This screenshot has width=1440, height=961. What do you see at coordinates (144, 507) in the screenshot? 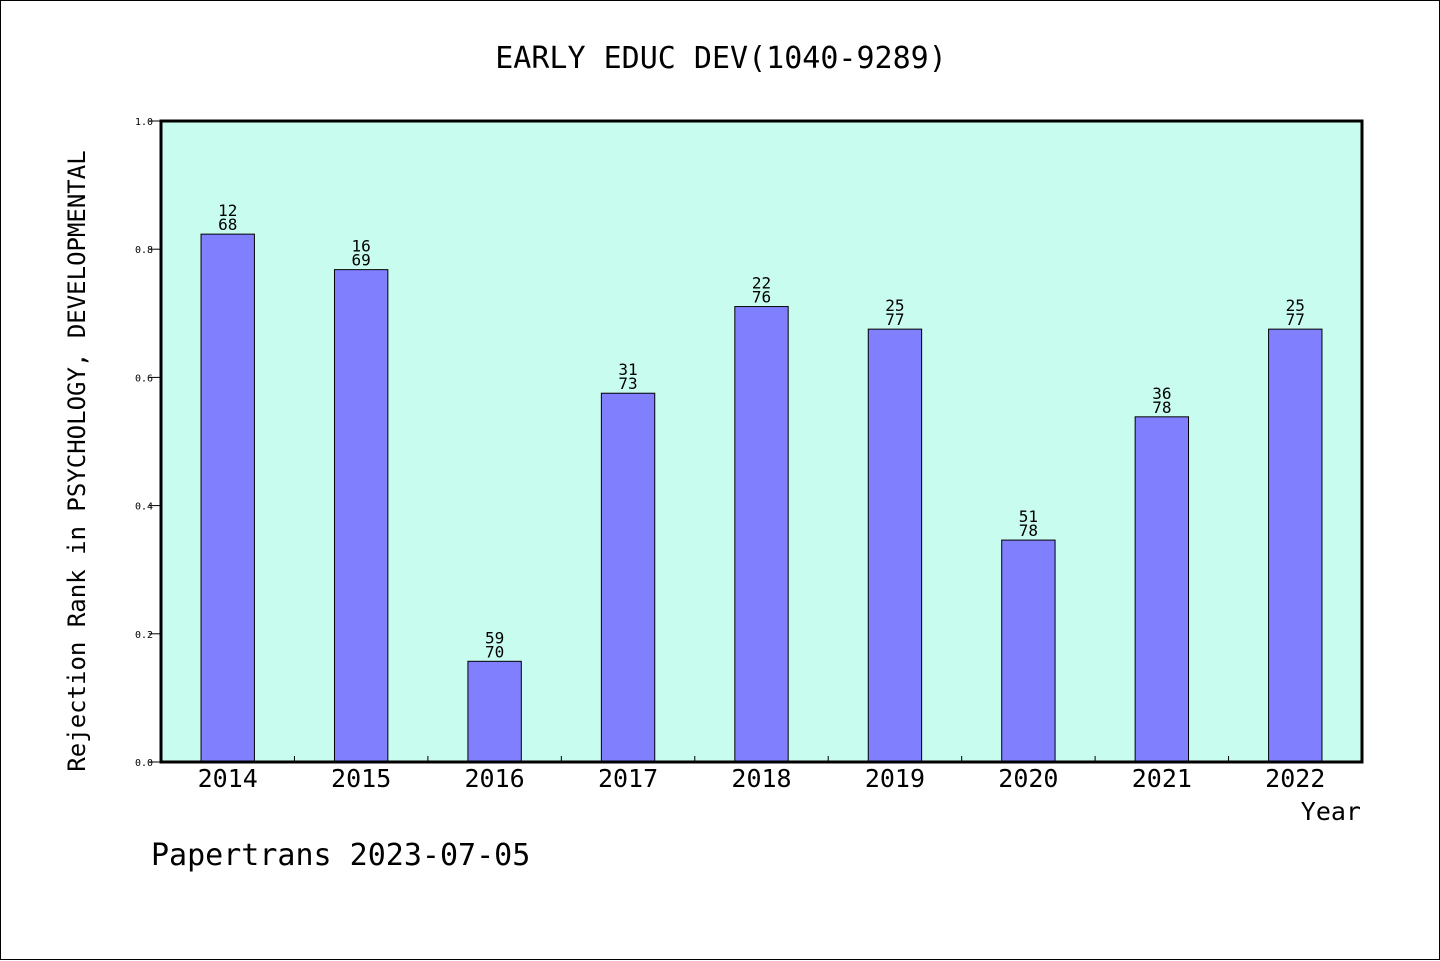
I see `y-tick-label: 0.4` at bounding box center [144, 507].